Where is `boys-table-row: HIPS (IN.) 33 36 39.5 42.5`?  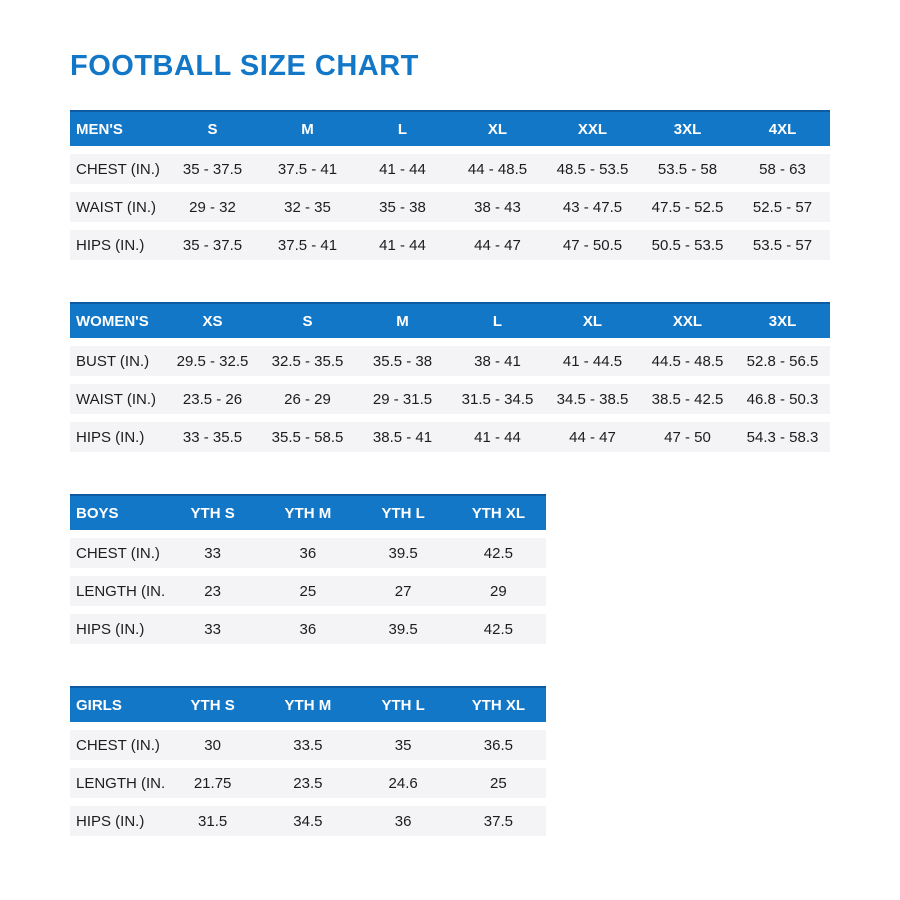 boys-table-row: HIPS (IN.) 33 36 39.5 42.5 is located at coordinates (308, 629).